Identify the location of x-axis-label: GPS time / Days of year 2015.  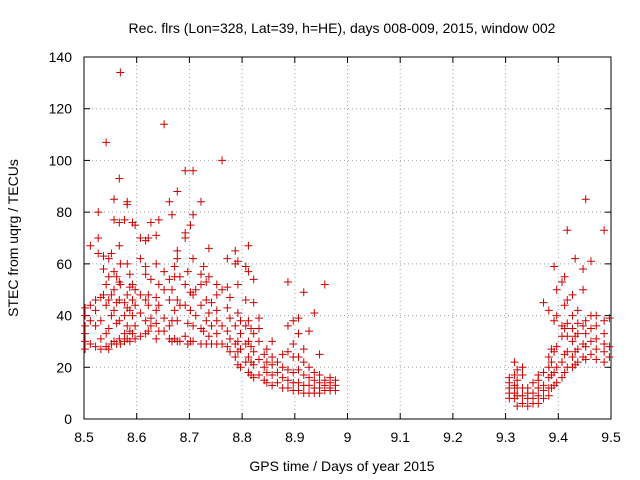
(341, 466).